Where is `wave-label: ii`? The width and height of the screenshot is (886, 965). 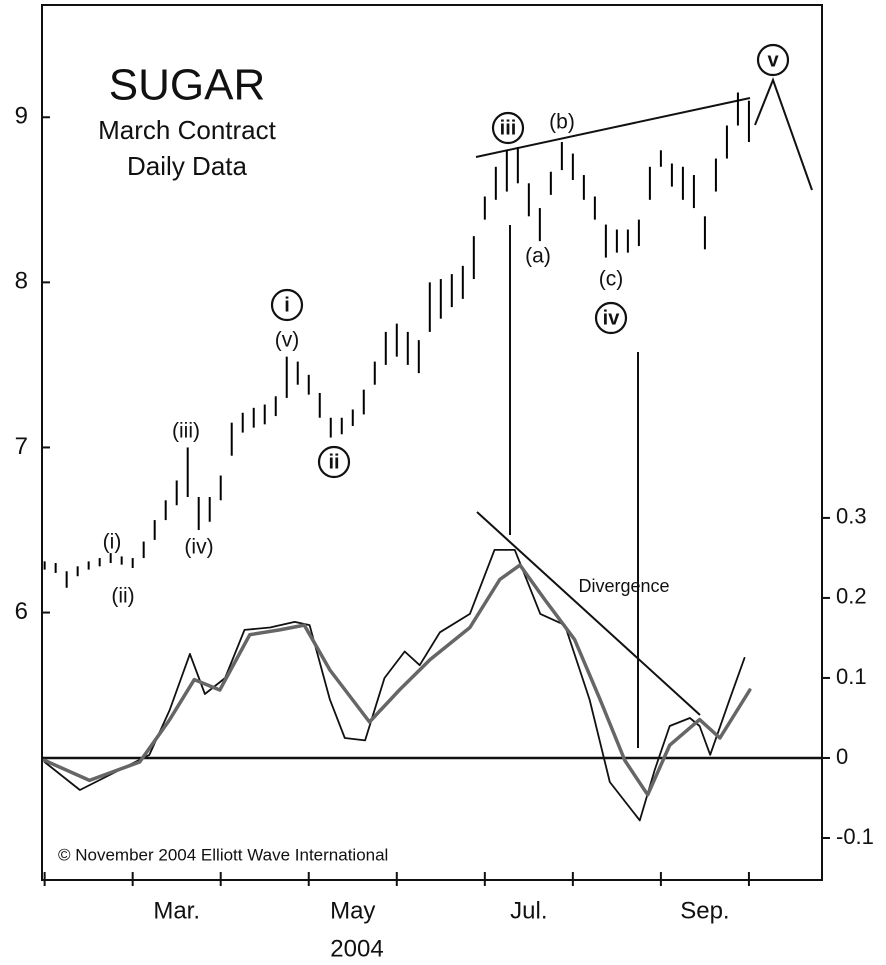
wave-label: ii is located at coordinates (333, 462).